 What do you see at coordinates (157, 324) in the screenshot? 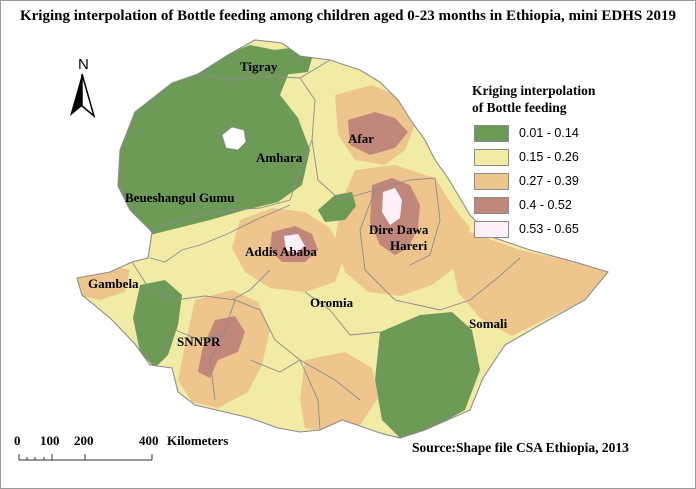
I see `zone-southwest-low` at bounding box center [157, 324].